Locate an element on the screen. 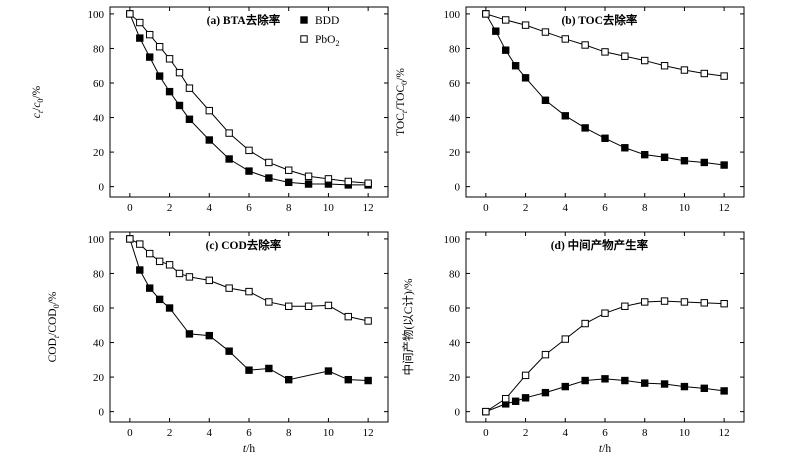 This screenshot has width=800, height=461. plot-frame is located at coordinates (605, 102).